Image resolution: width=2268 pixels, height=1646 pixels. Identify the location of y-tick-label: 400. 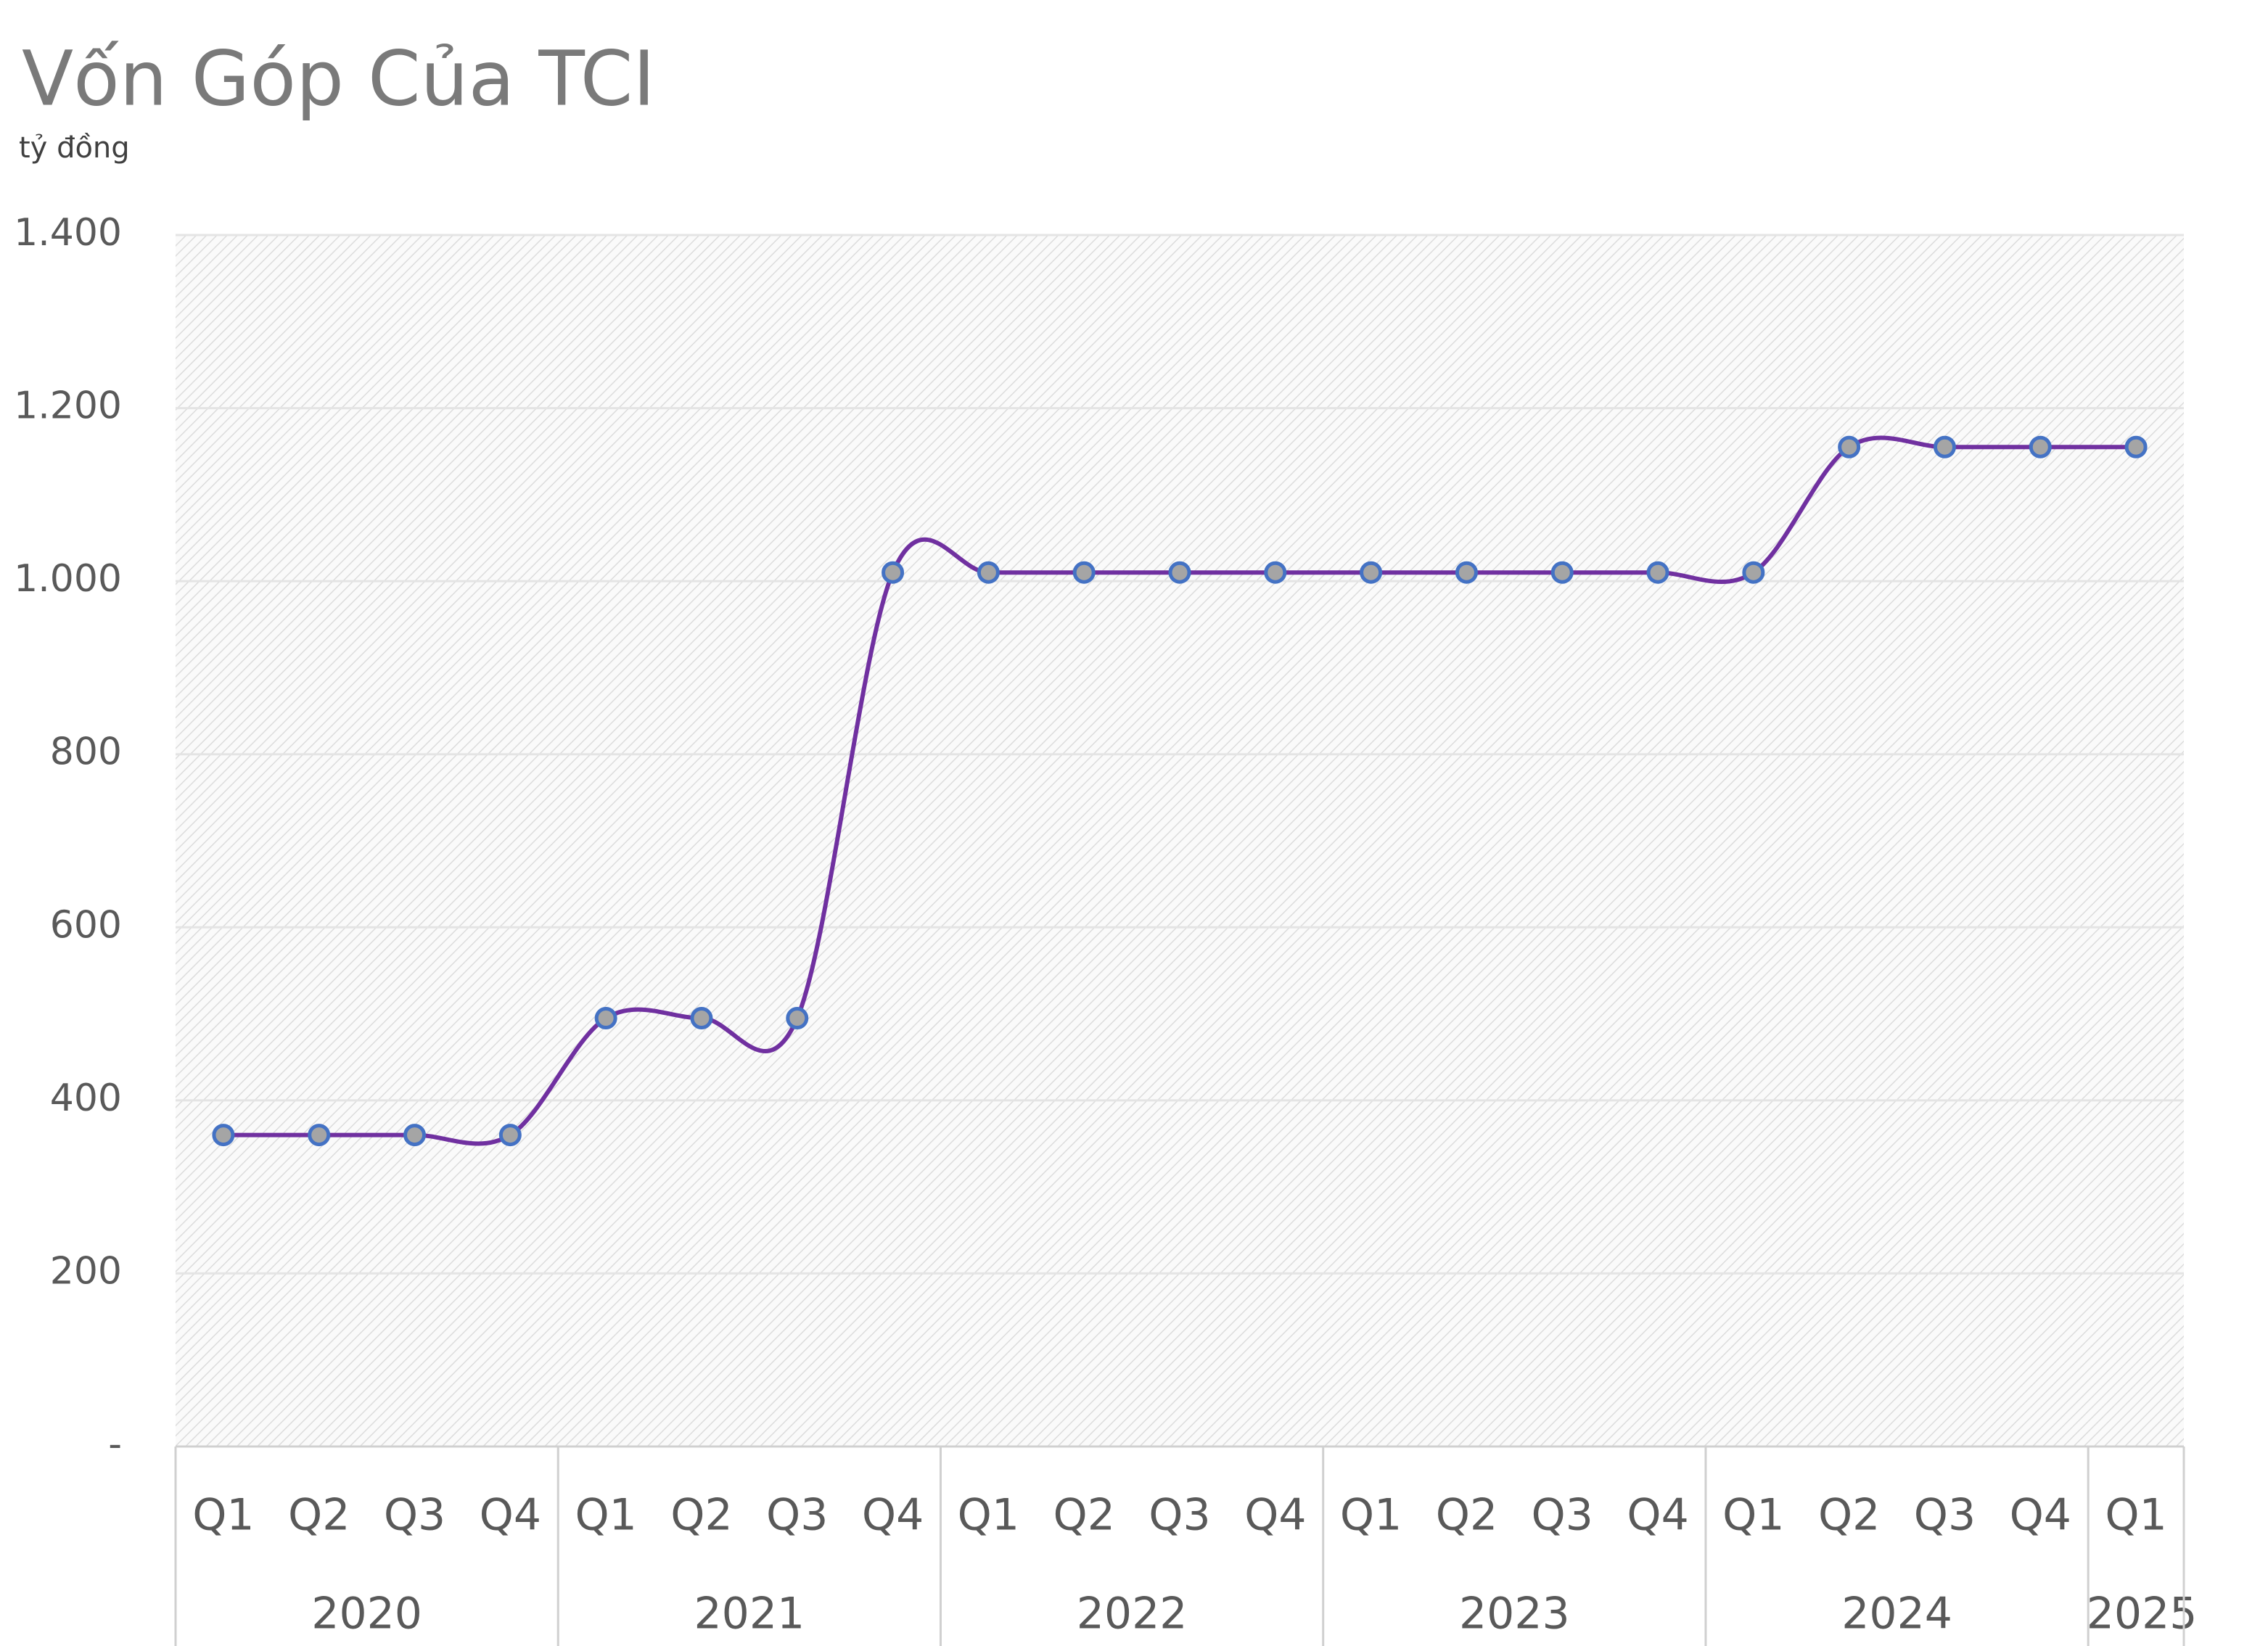
(86, 1098).